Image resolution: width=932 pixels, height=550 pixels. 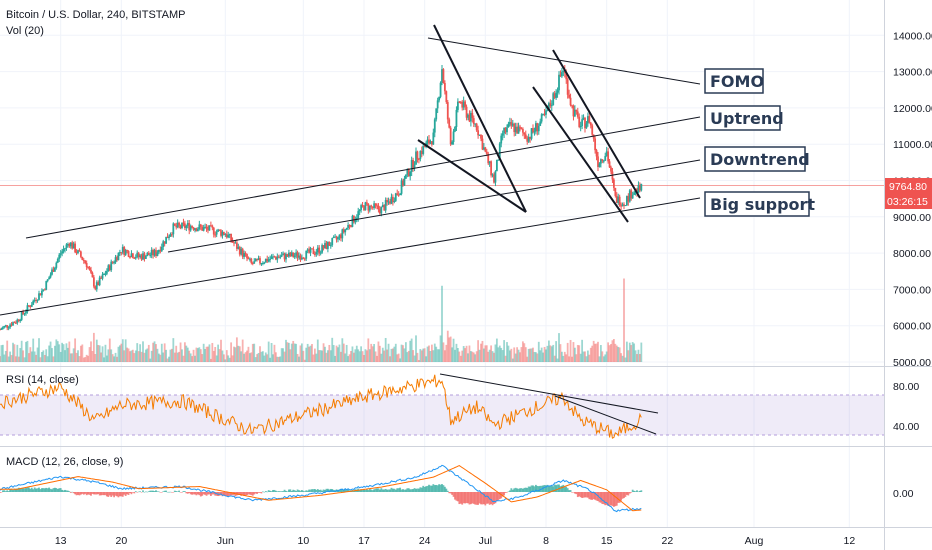 I want to click on volume-label: Vol (20), so click(x=25, y=31).